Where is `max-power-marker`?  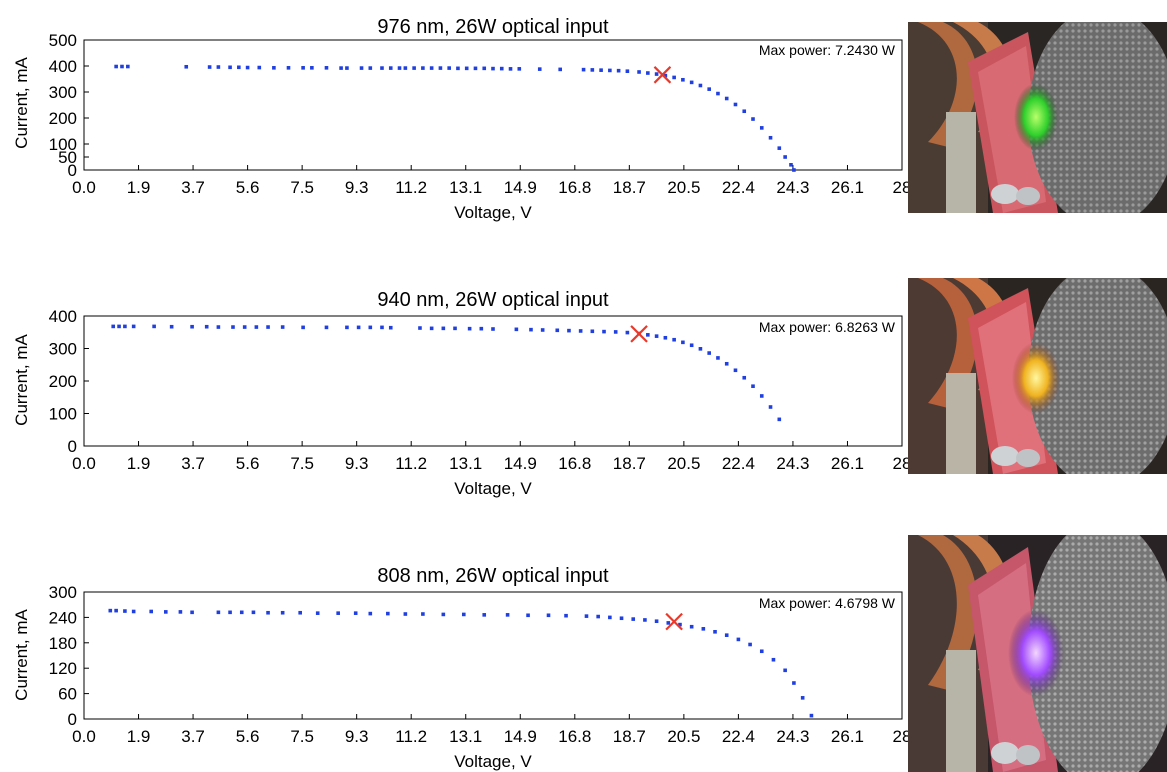
max-power-marker is located at coordinates (639, 334).